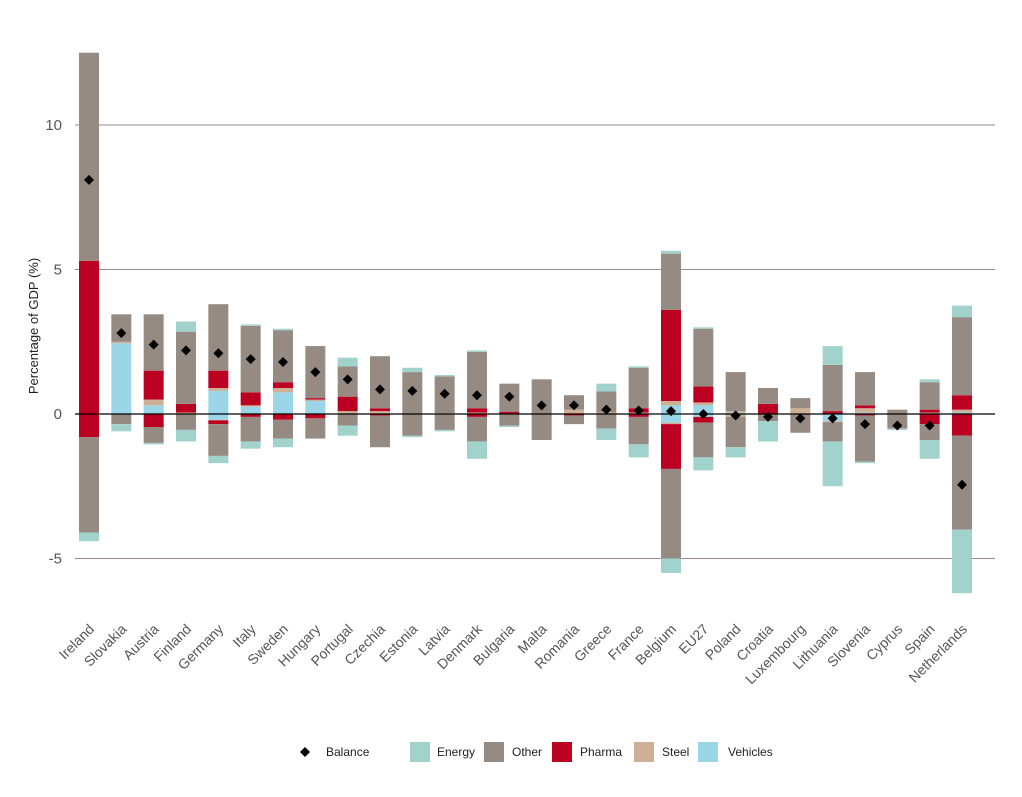 The image size is (1022, 797). What do you see at coordinates (644, 752) in the screenshot?
I see `legend-steel-swatch` at bounding box center [644, 752].